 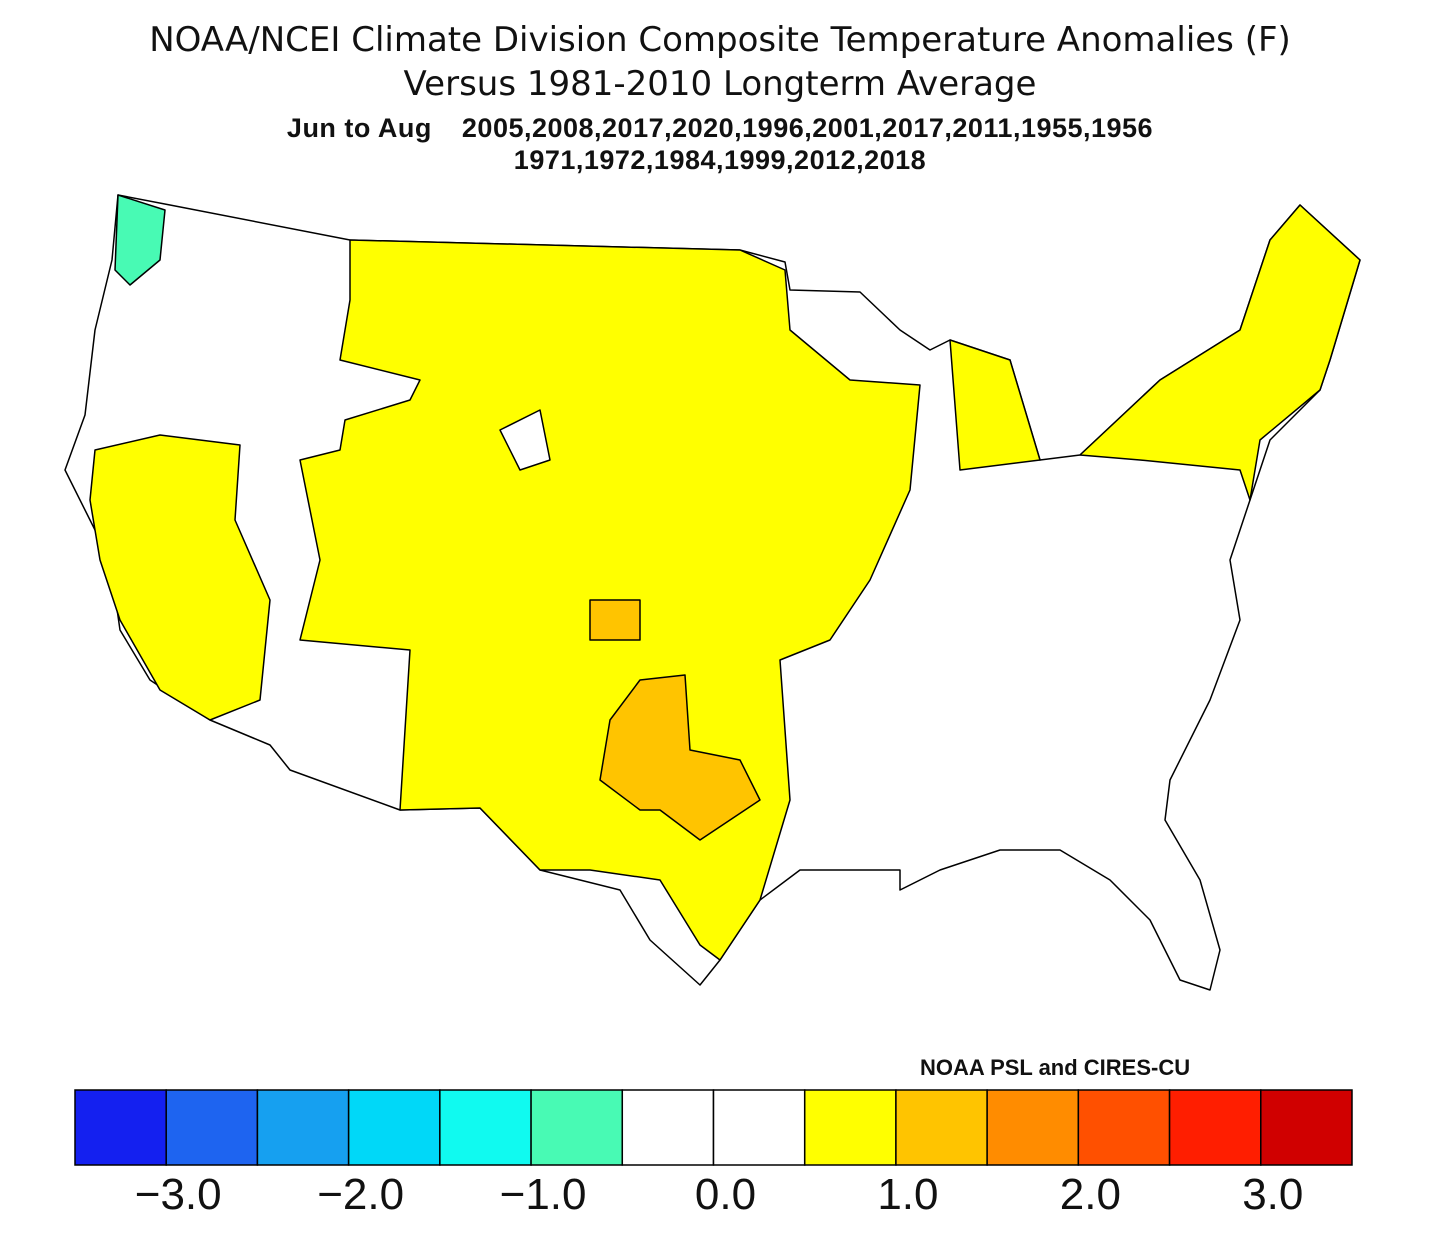 I want to click on colorbar-tick-label: −3.0, so click(x=178, y=1194).